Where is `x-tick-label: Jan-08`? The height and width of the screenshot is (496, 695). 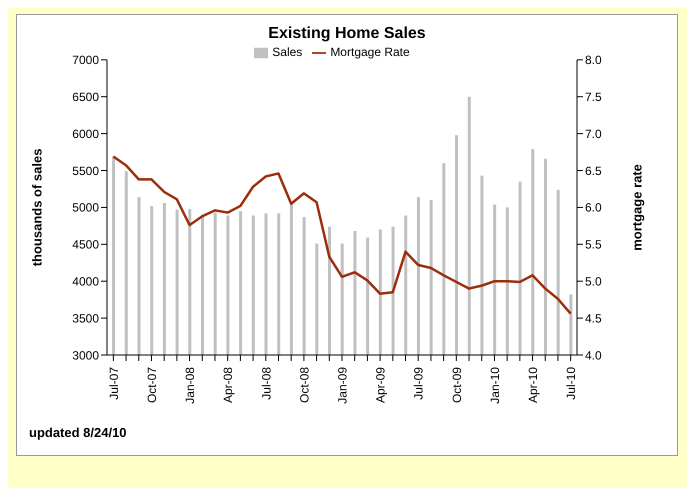
x-tick-label: Jan-08 is located at coordinates (190, 385).